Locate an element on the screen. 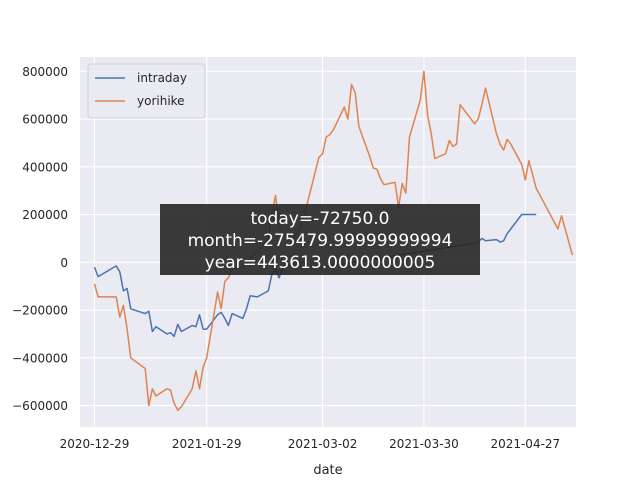 The image size is (640, 480). legend-label-yorihike: yorihike is located at coordinates (161, 101).